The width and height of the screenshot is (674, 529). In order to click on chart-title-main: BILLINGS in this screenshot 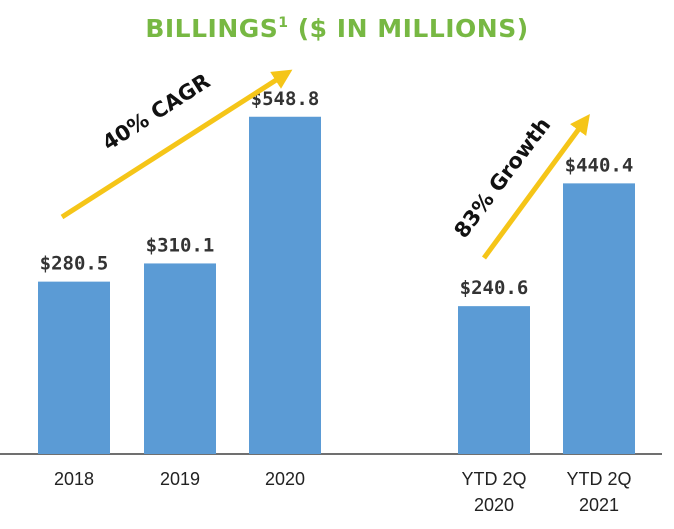, I will do `click(212, 28)`.